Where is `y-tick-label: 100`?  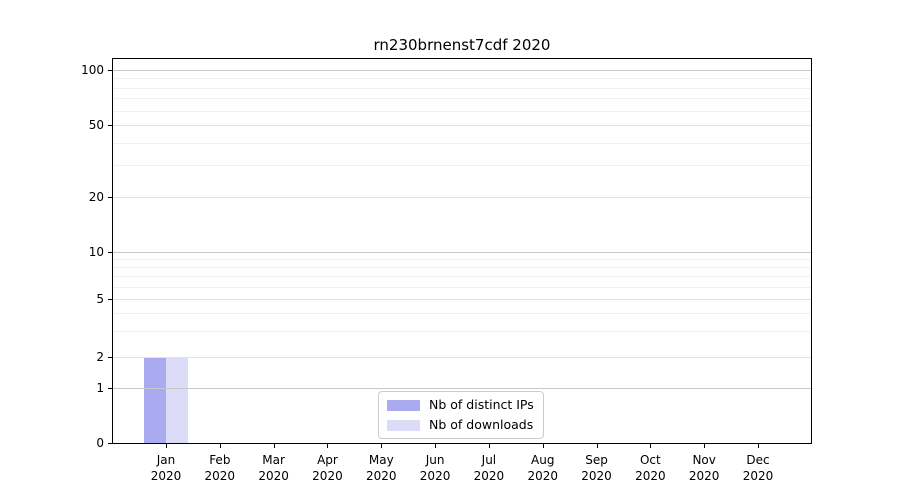
y-tick-label: 100 is located at coordinates (92, 70).